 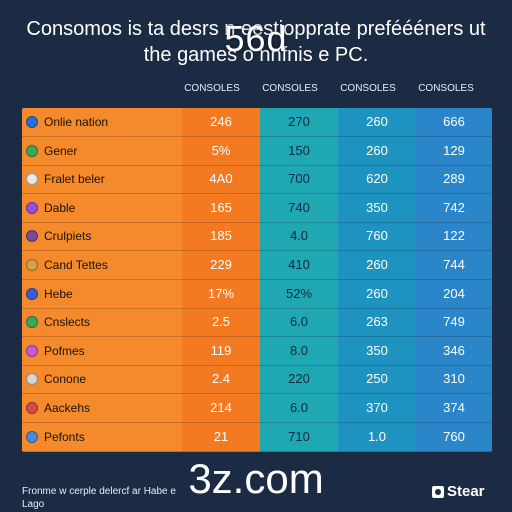 I want to click on globe-icon, so click(x=32, y=122).